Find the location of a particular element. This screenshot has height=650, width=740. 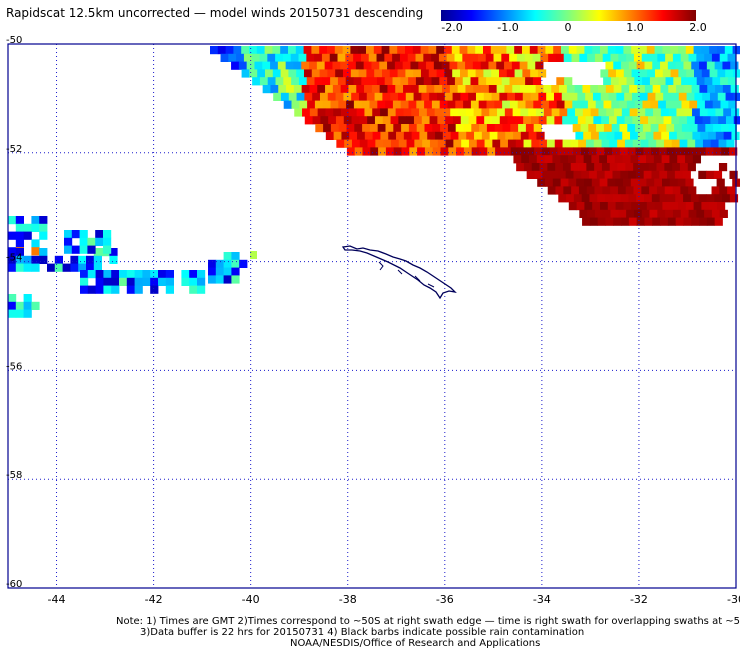

x-tick-label: -42 is located at coordinates (154, 599).